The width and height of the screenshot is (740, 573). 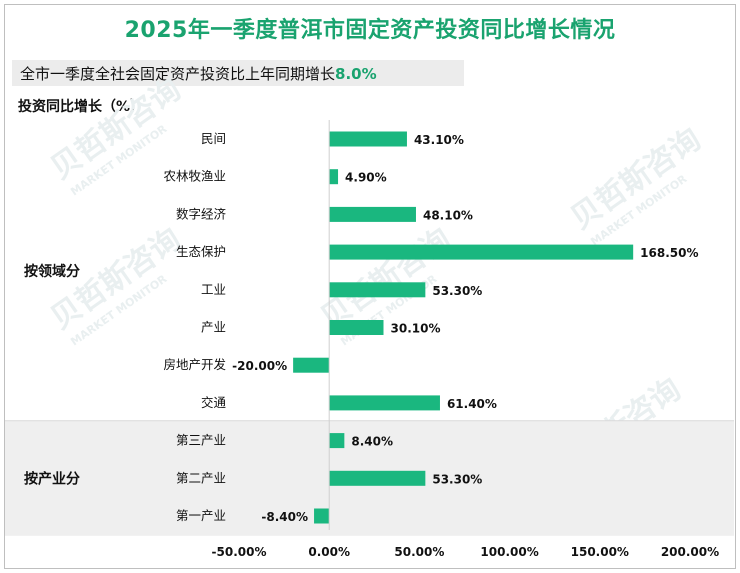 What do you see at coordinates (329, 552) in the screenshot?
I see `x-tick-label: 0.00%` at bounding box center [329, 552].